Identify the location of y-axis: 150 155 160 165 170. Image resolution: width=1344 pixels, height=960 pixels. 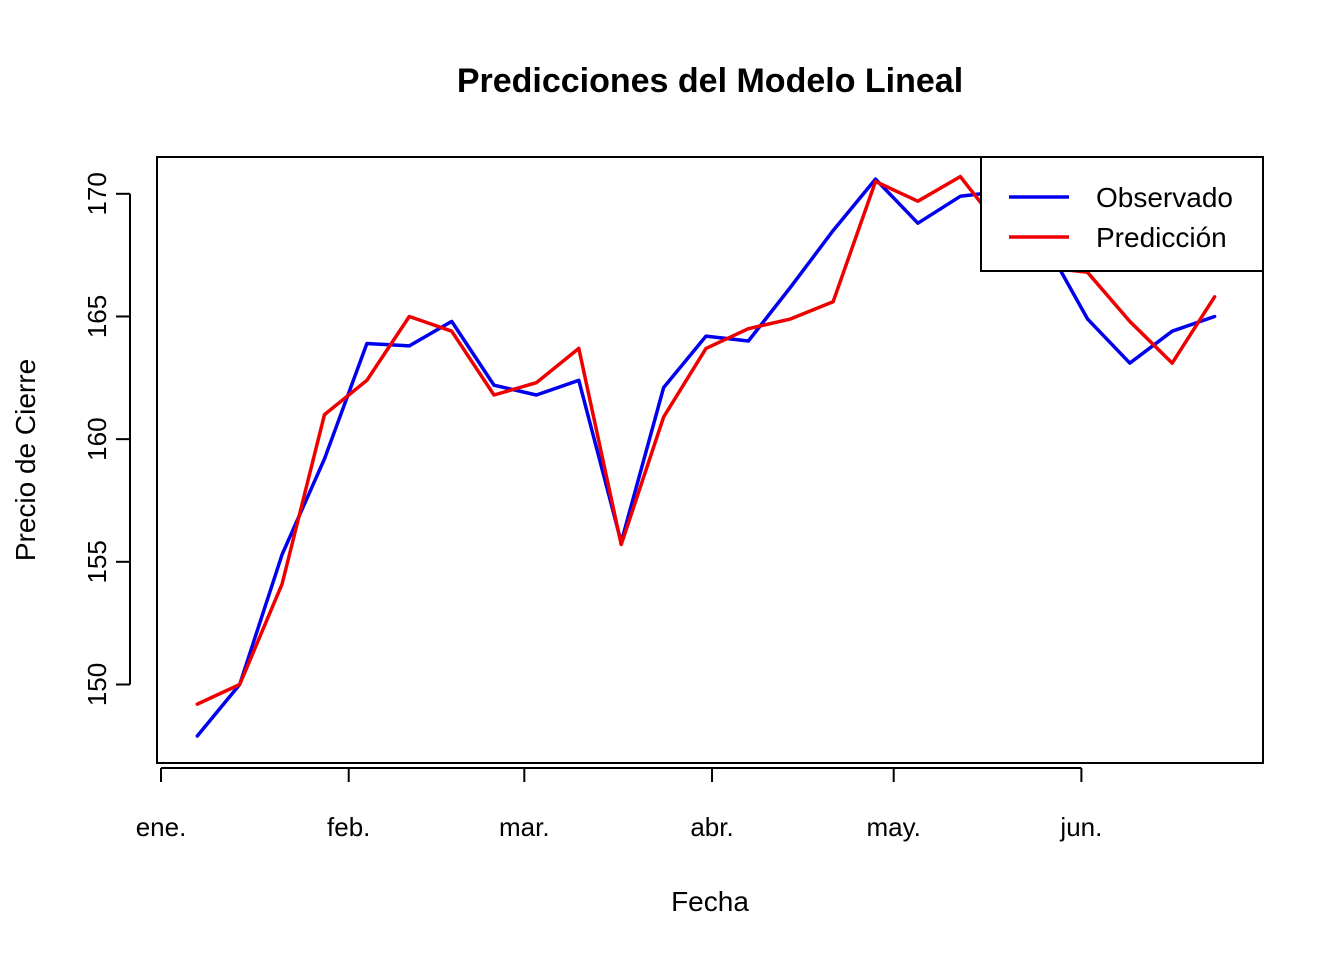
(106, 439).